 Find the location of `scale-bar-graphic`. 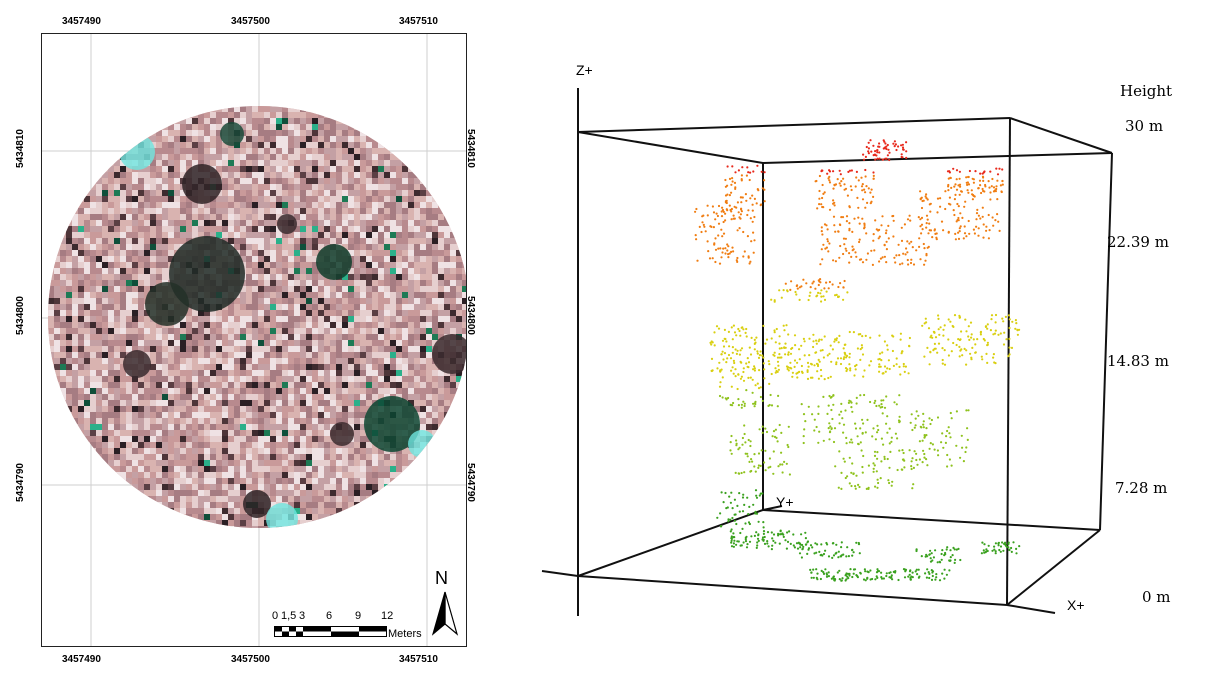

scale-bar-graphic is located at coordinates (333, 632).